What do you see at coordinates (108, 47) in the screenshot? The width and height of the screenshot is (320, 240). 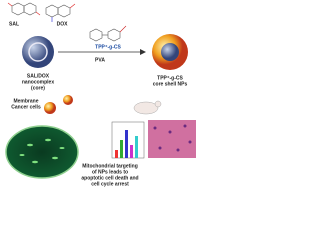 I see `polymer-label: TPP⁺-g-CS` at bounding box center [108, 47].